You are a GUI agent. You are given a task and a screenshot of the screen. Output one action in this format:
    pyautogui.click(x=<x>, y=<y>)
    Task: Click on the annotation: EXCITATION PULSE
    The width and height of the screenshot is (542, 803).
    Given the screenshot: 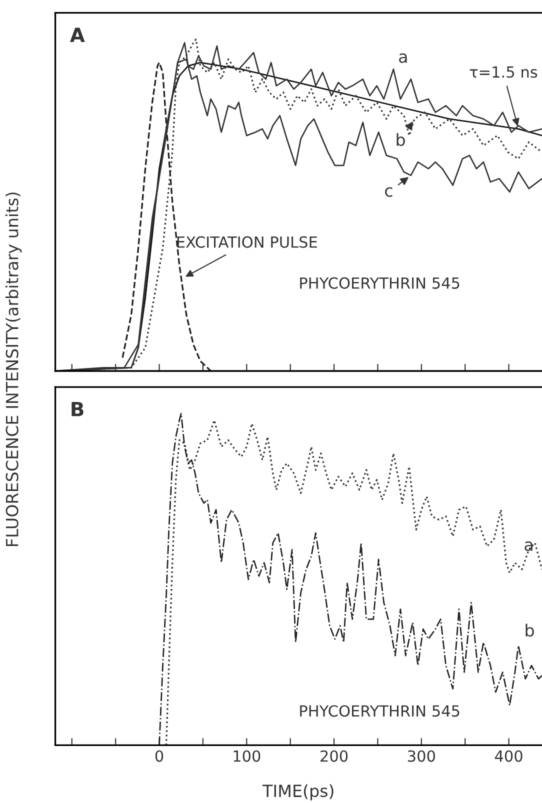 What is the action you would take?
    pyautogui.click(x=247, y=242)
    